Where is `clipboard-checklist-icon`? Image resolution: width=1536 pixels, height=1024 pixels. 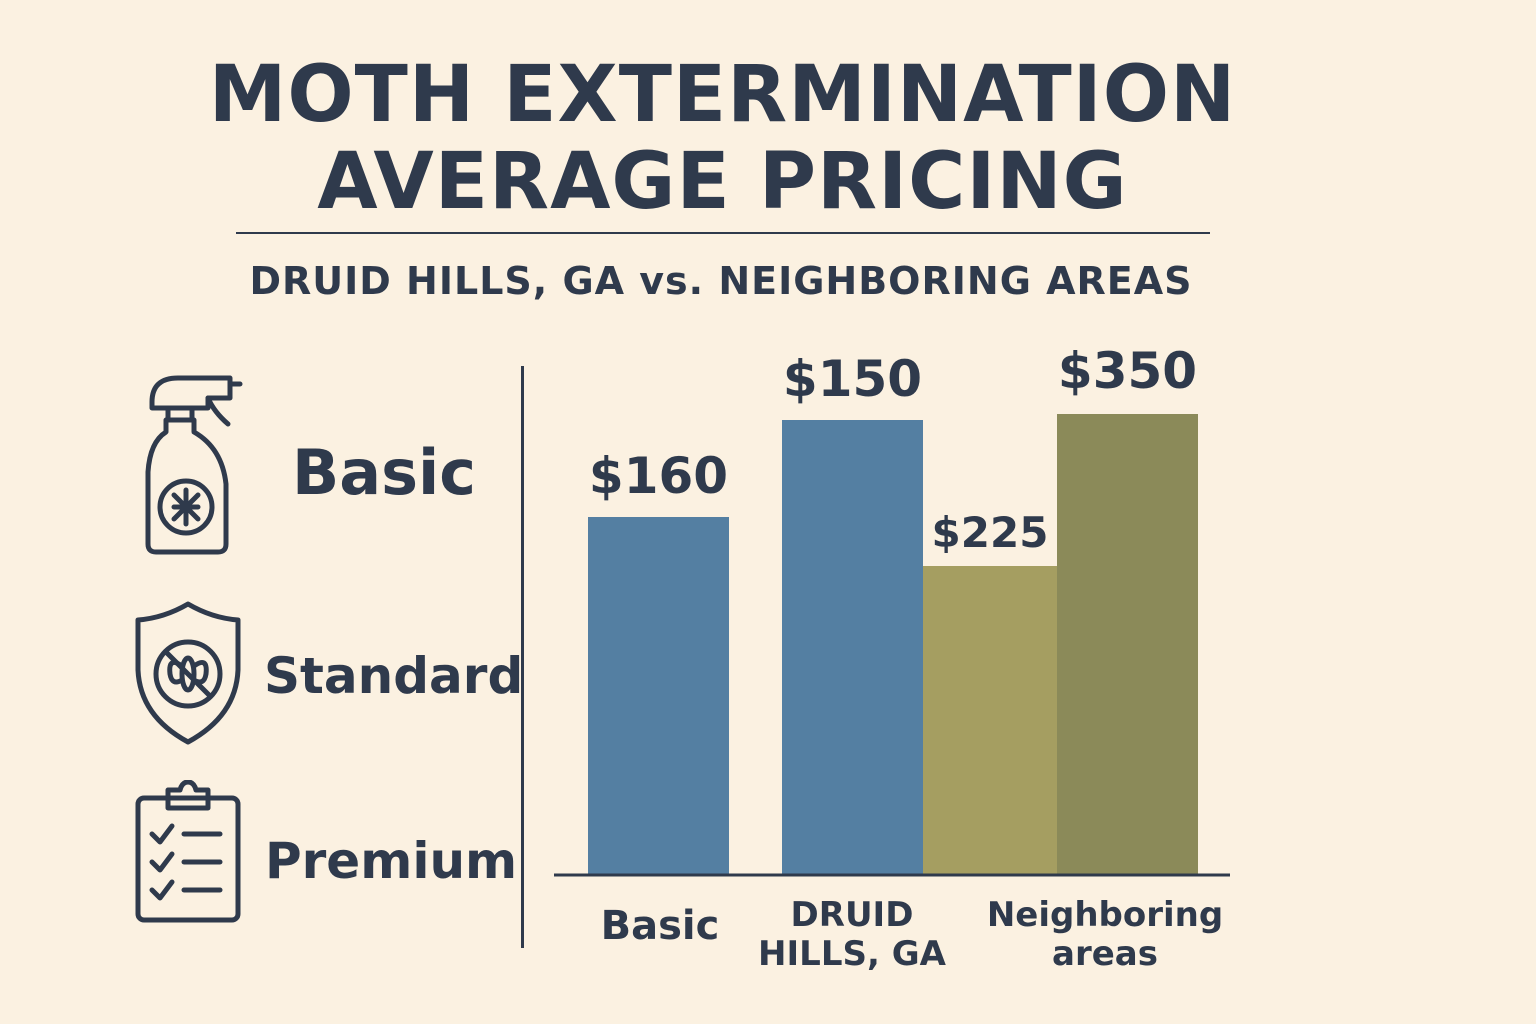 clipboard-checklist-icon is located at coordinates (188, 851).